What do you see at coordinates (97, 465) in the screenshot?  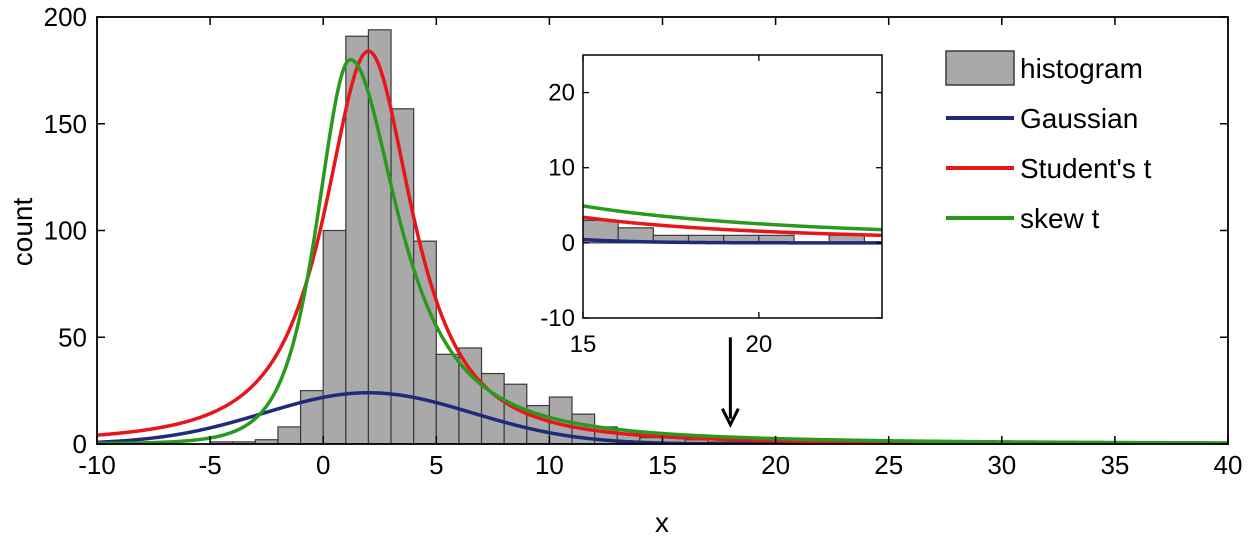 I see `x-tick-label: -10` at bounding box center [97, 465].